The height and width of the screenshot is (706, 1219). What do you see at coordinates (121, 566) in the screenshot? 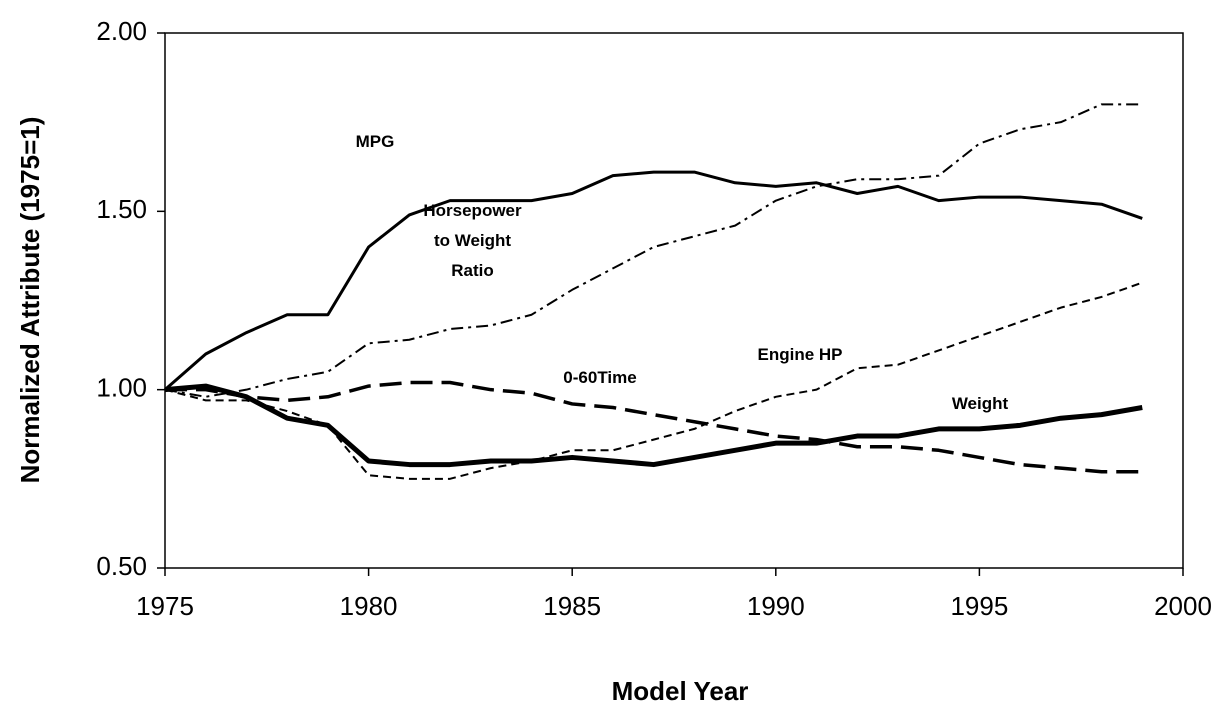
I see `y-tick-label: 0.50` at bounding box center [121, 566].